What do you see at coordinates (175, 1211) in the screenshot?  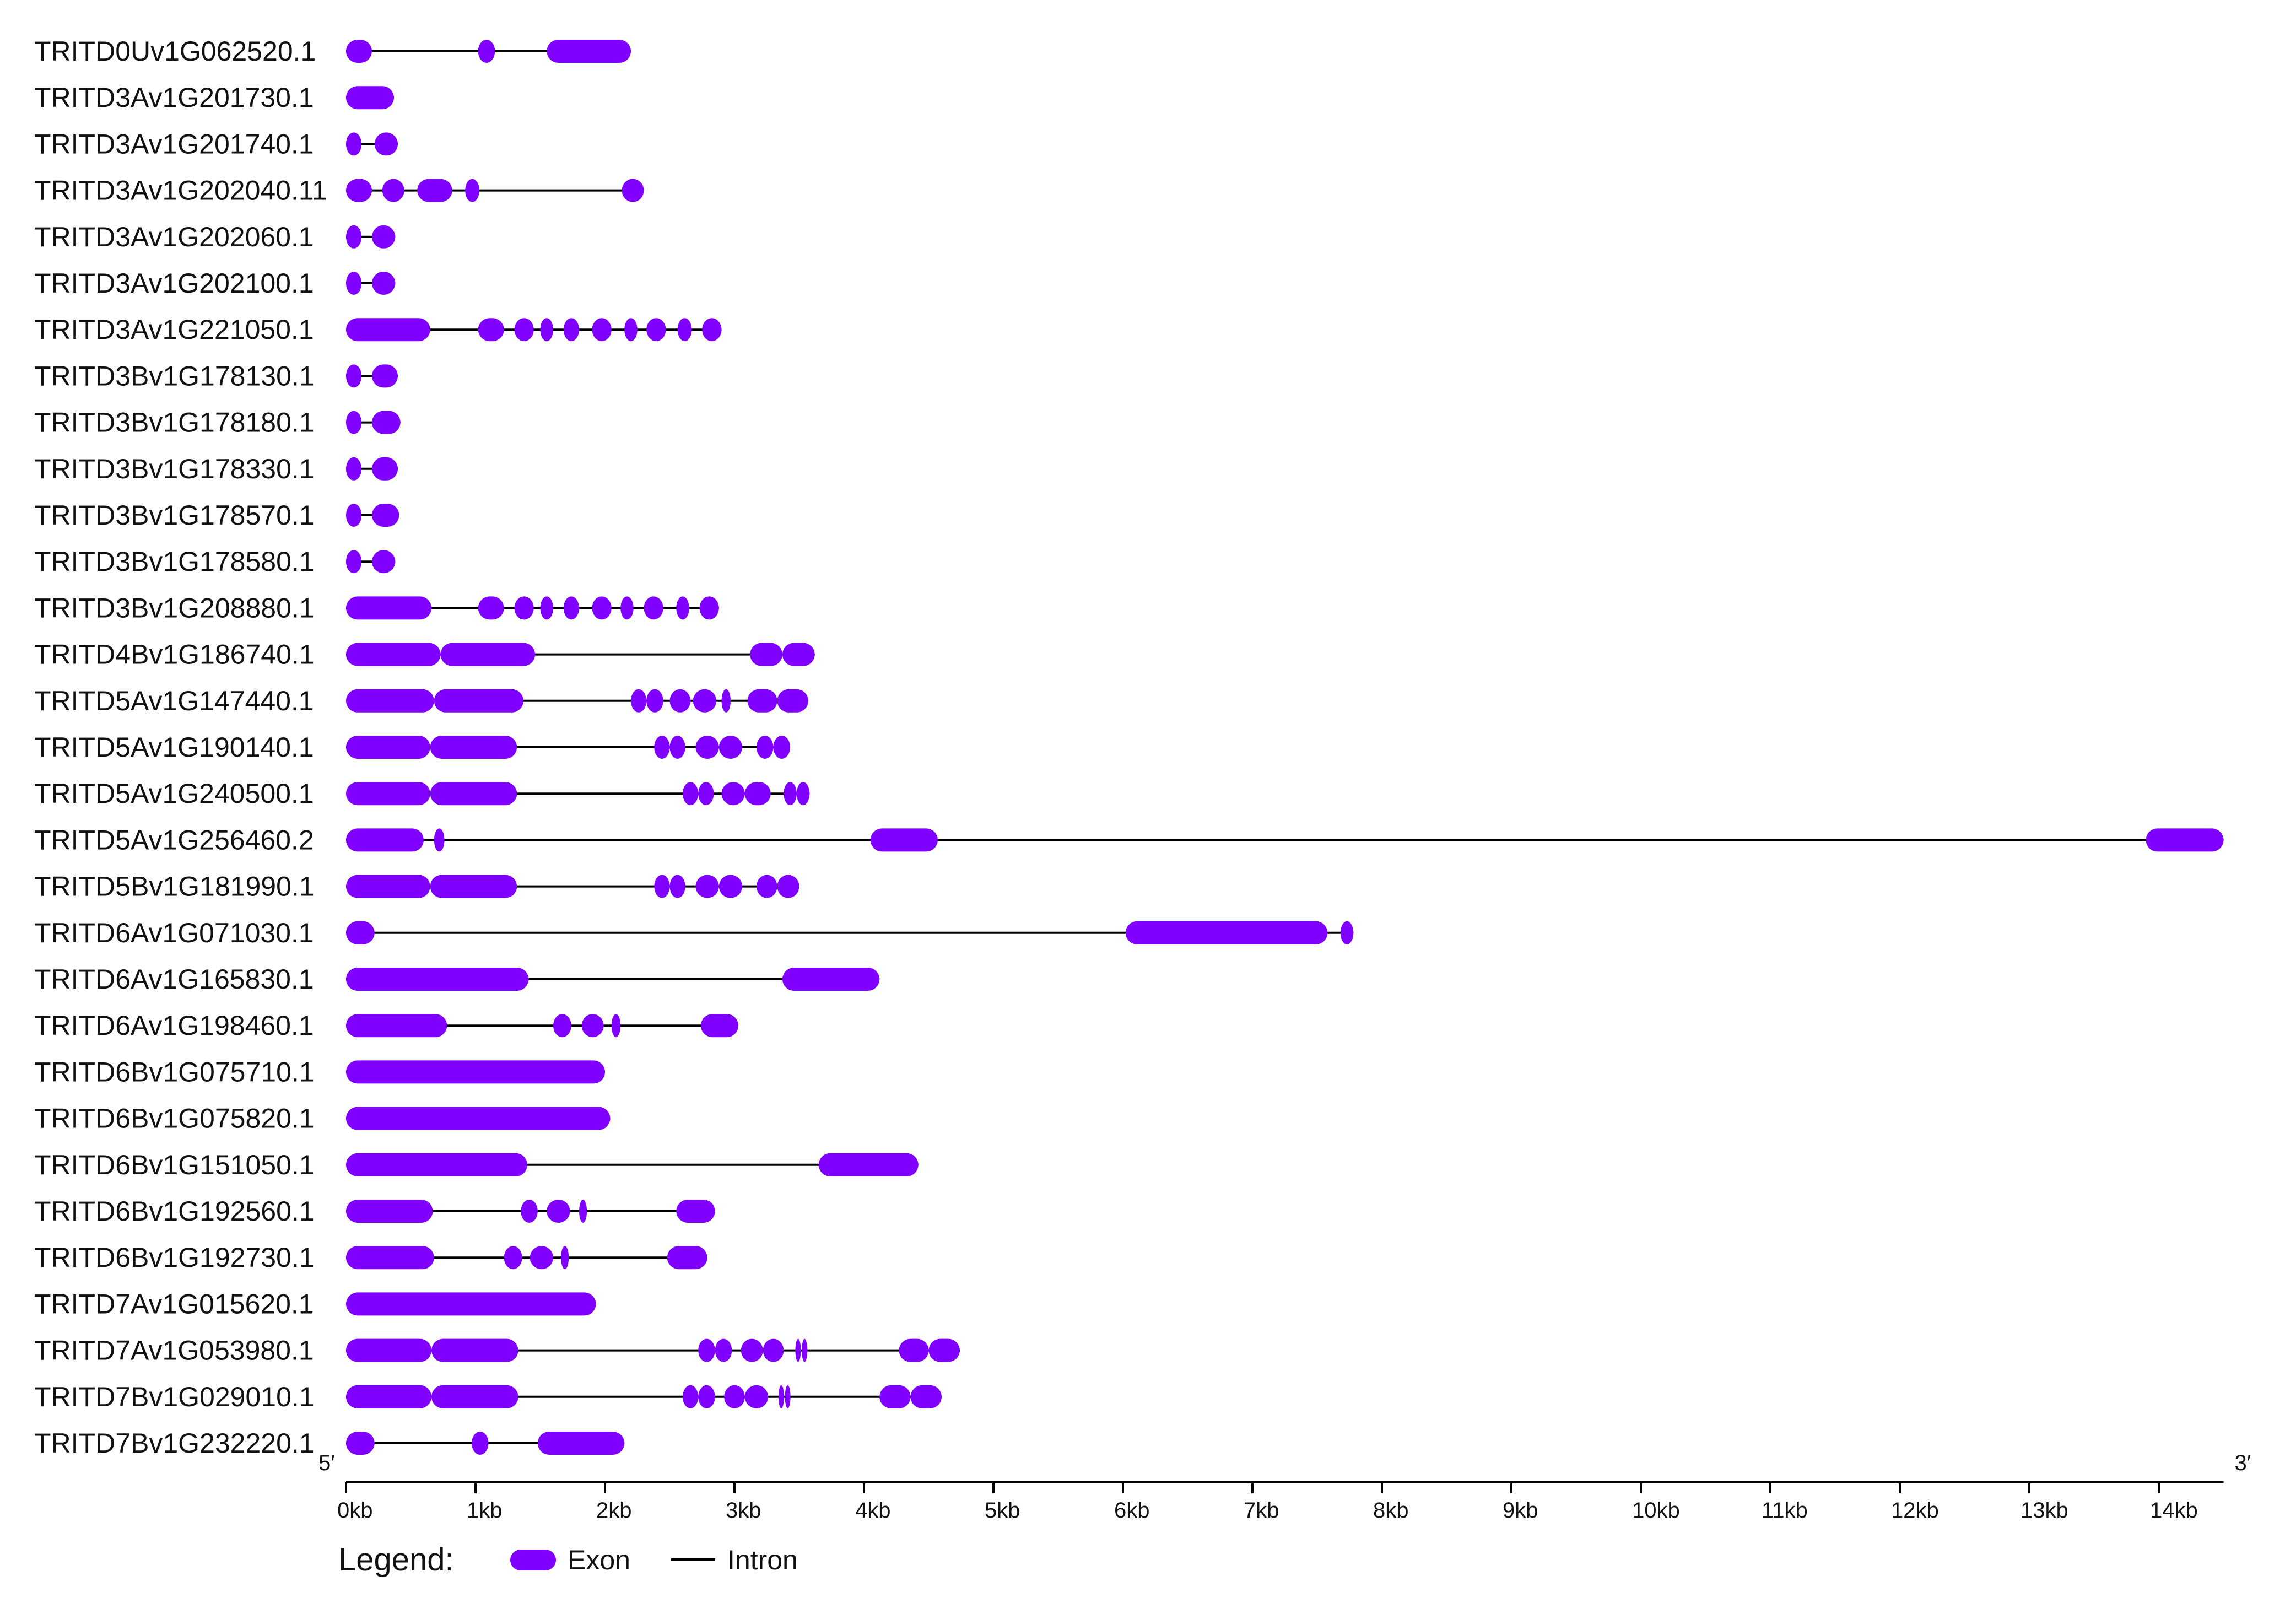 I see `gene-name-label: TRITD6Bv1G192560.1` at bounding box center [175, 1211].